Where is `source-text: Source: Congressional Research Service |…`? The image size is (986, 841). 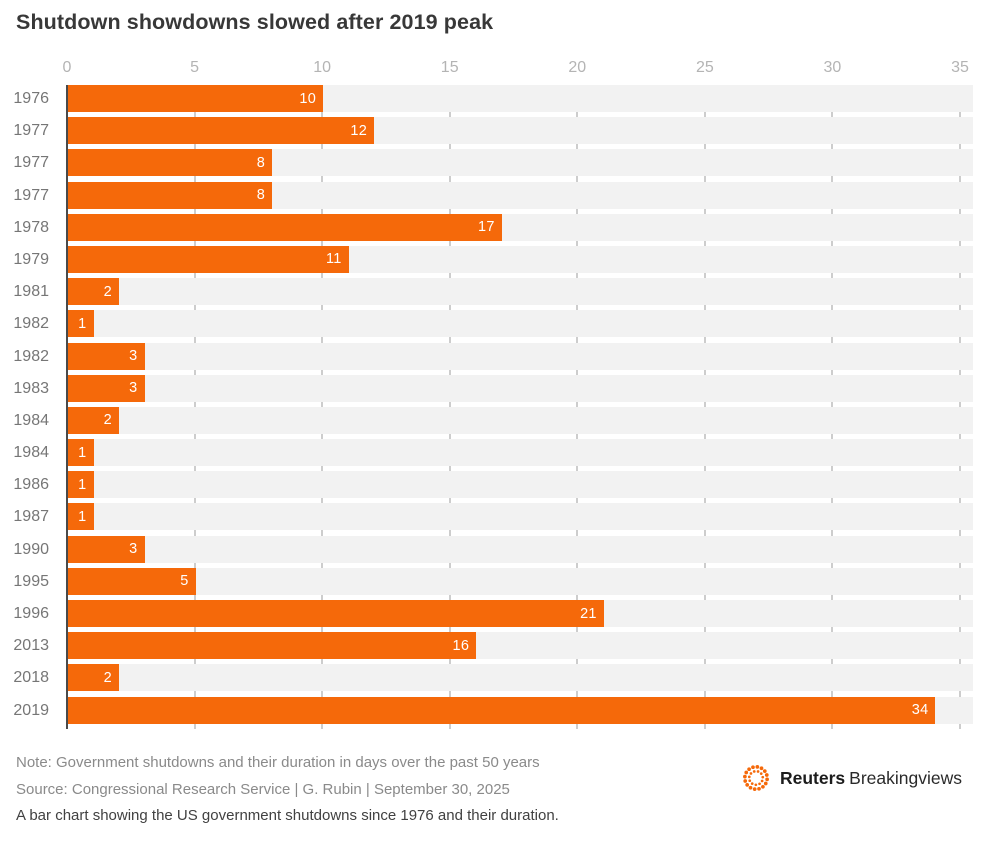 source-text: Source: Congressional Research Service |… is located at coordinates (263, 789).